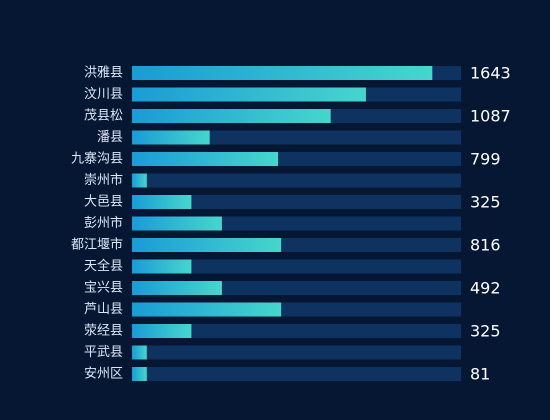 The height and width of the screenshot is (420, 550). Describe the element at coordinates (103, 73) in the screenshot. I see `category-label: 洪雅县` at that location.